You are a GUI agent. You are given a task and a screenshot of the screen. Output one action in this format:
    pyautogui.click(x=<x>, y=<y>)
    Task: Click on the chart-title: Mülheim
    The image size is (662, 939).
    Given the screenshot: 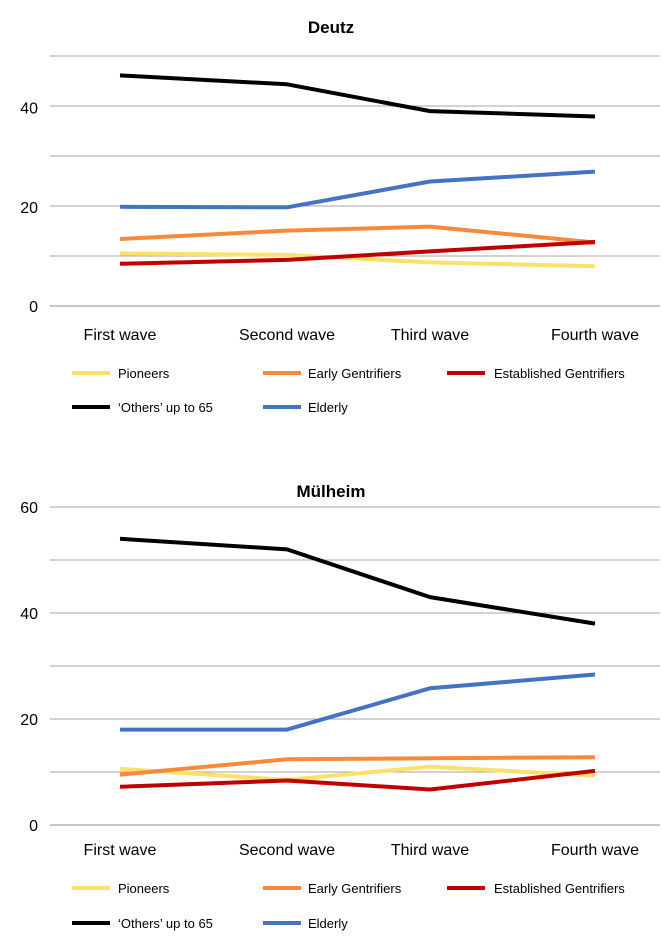 What is the action you would take?
    pyautogui.click(x=331, y=491)
    